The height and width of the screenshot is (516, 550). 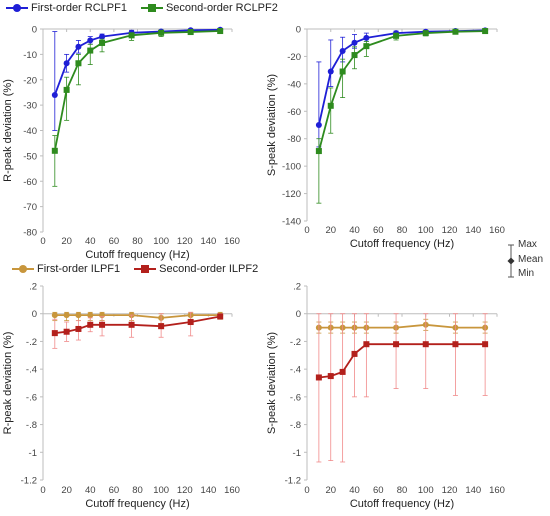 What do you see at coordinates (221, 8) in the screenshot?
I see `legend-label-second-order-rclpf2: Second-order RCLPF2` at bounding box center [221, 8].